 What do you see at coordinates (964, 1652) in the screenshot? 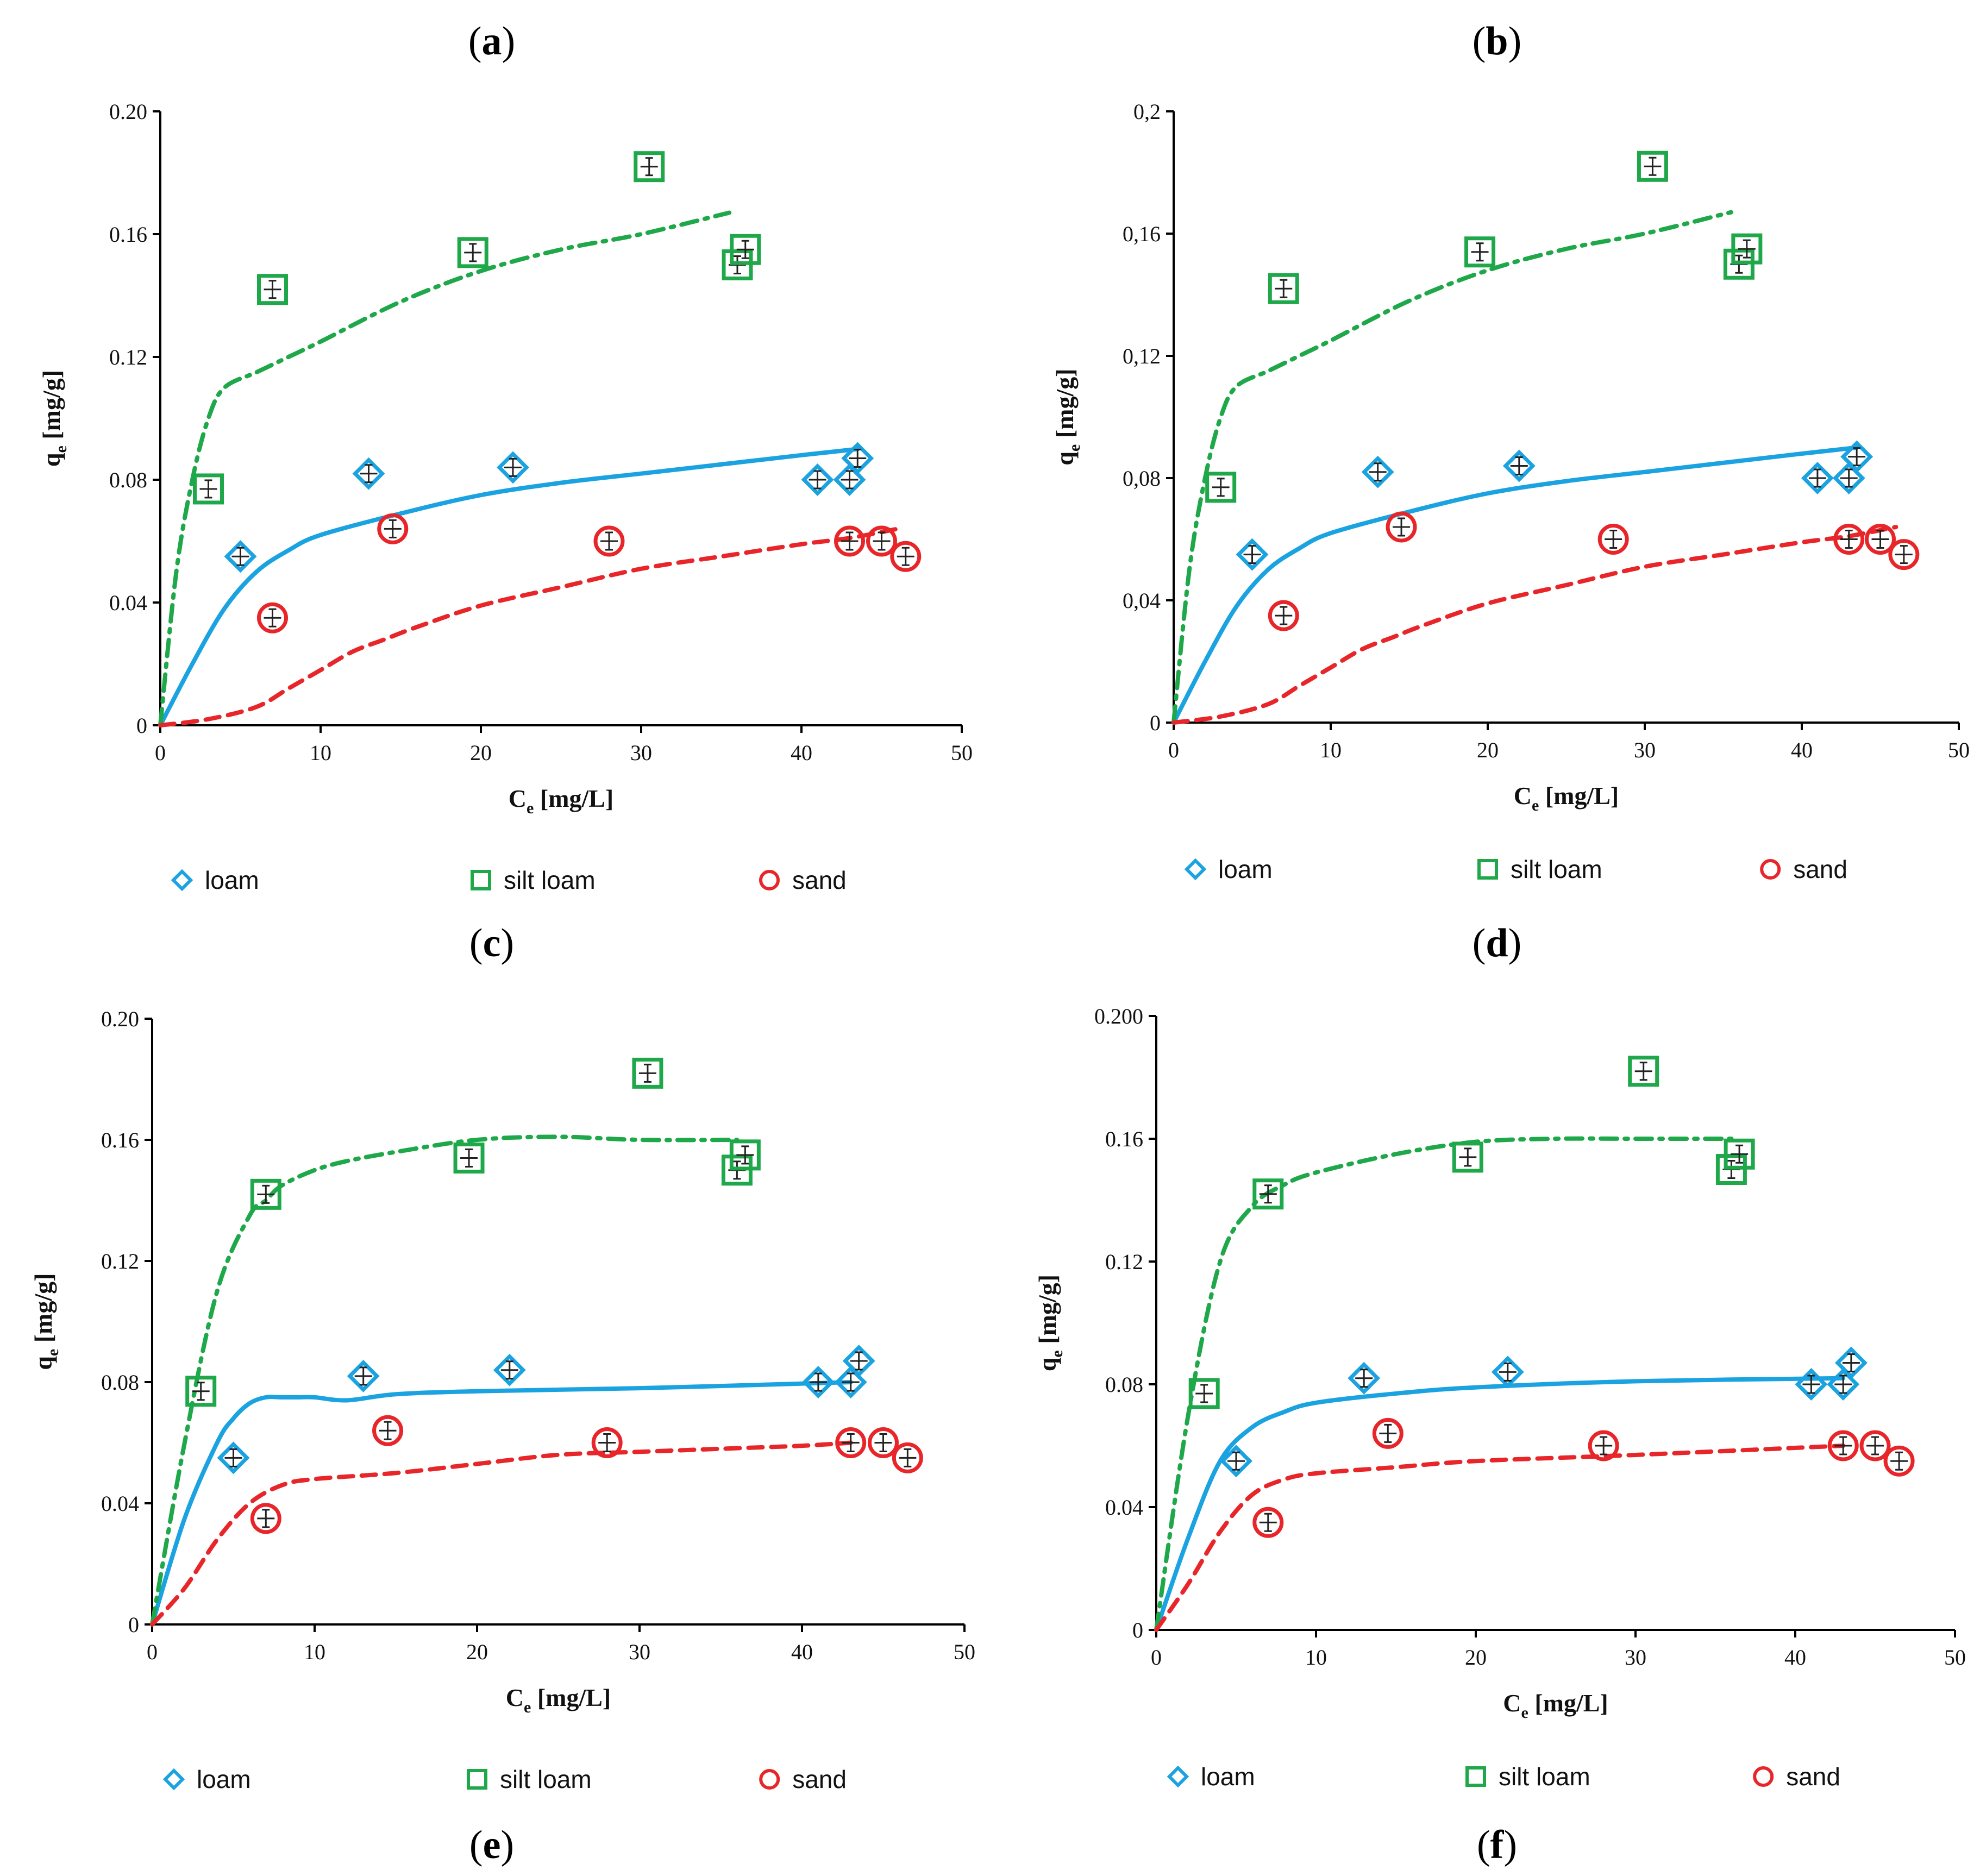
I see `x-tick-label: 50` at bounding box center [964, 1652].